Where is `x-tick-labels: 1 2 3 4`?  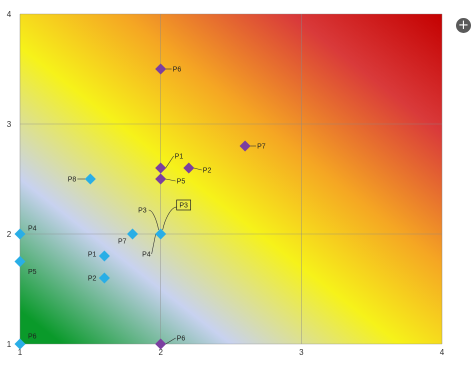
x-tick-labels: 1 2 3 4 is located at coordinates (231, 352).